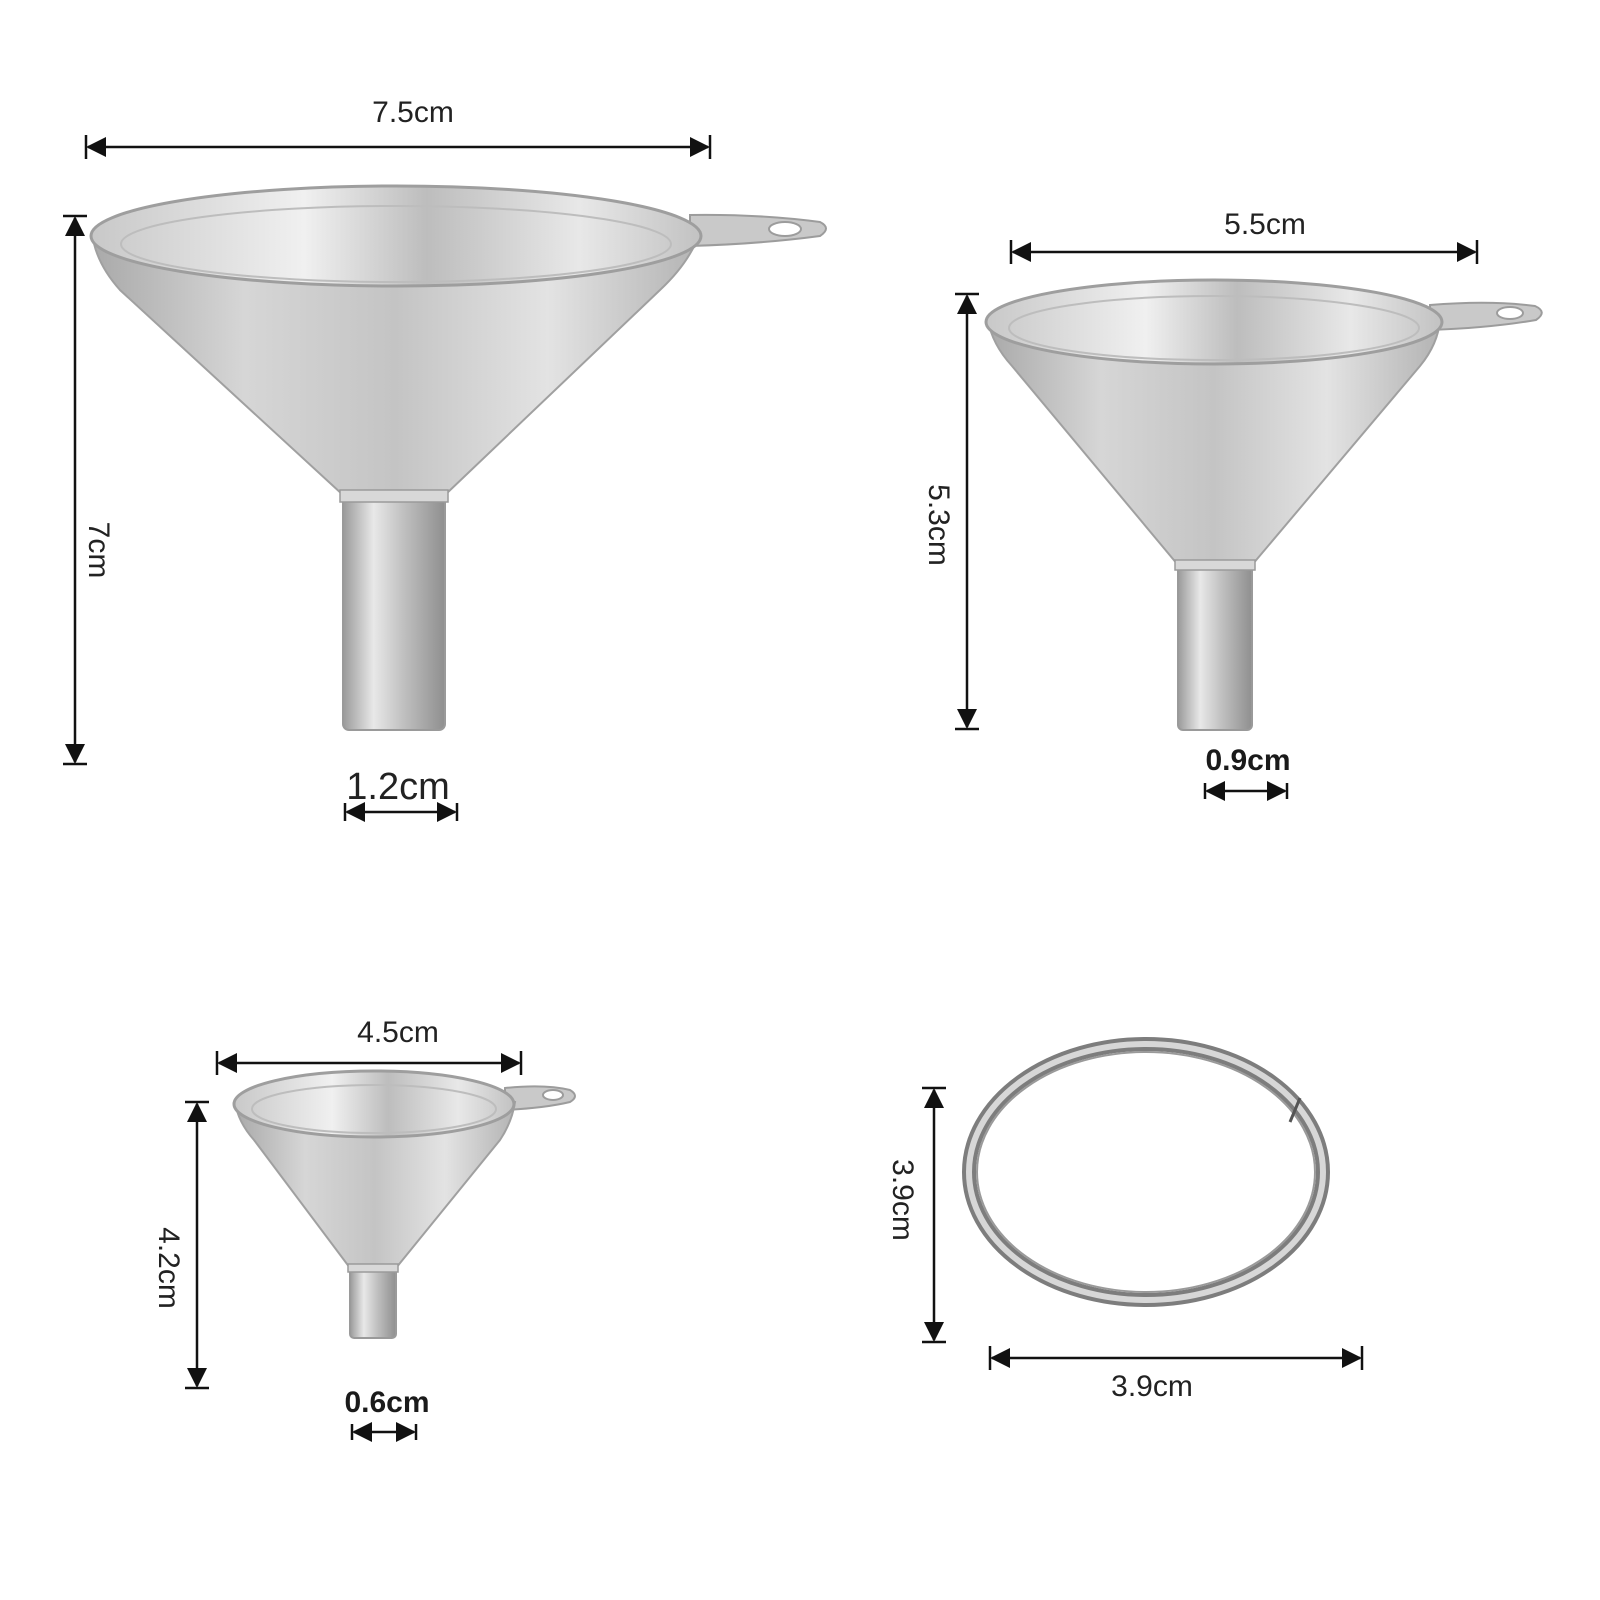 Image resolution: width=1600 pixels, height=1600 pixels. Describe the element at coordinates (168, 1268) in the screenshot. I see `small-height-label: 4.2cm` at that location.